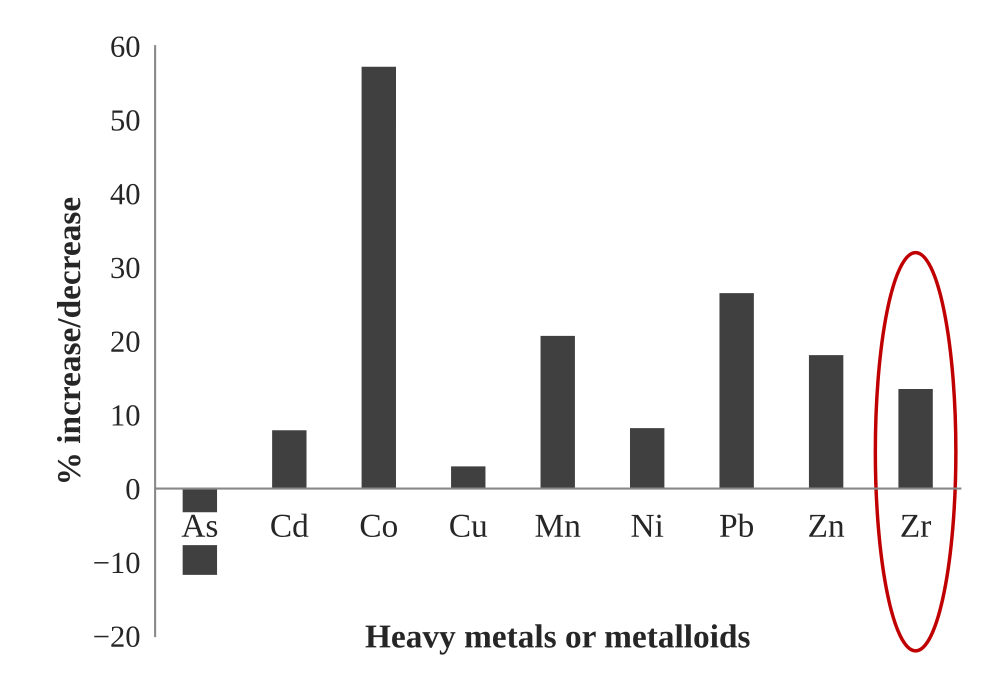 The height and width of the screenshot is (699, 988). I want to click on x-tick-label: Co, so click(378, 526).